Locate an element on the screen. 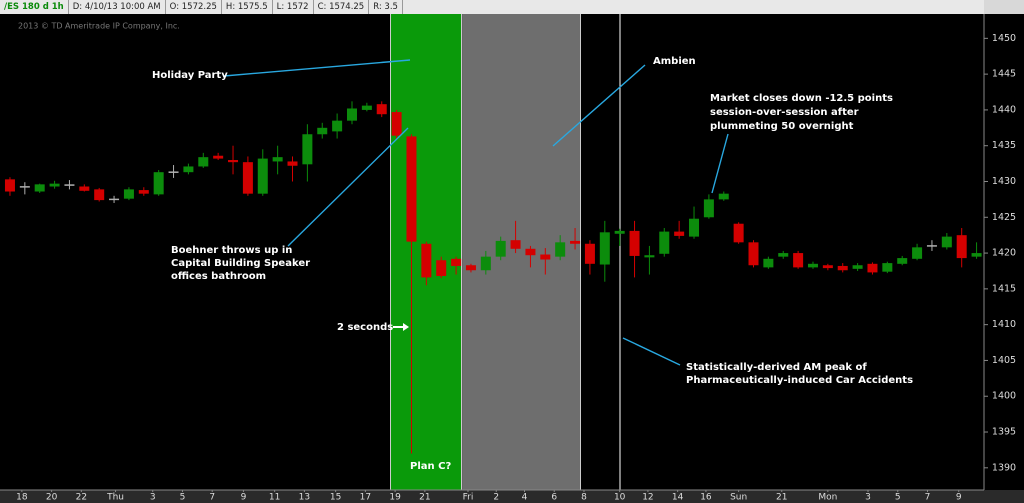 This screenshot has height=503, width=1024. header-item: H: 1575.5 is located at coordinates (247, 7).